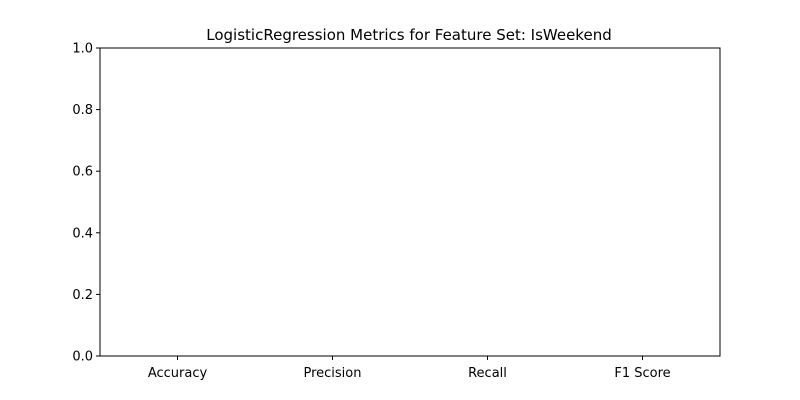 The width and height of the screenshot is (800, 400). I want to click on y-tick-label: 1.0, so click(82, 49).